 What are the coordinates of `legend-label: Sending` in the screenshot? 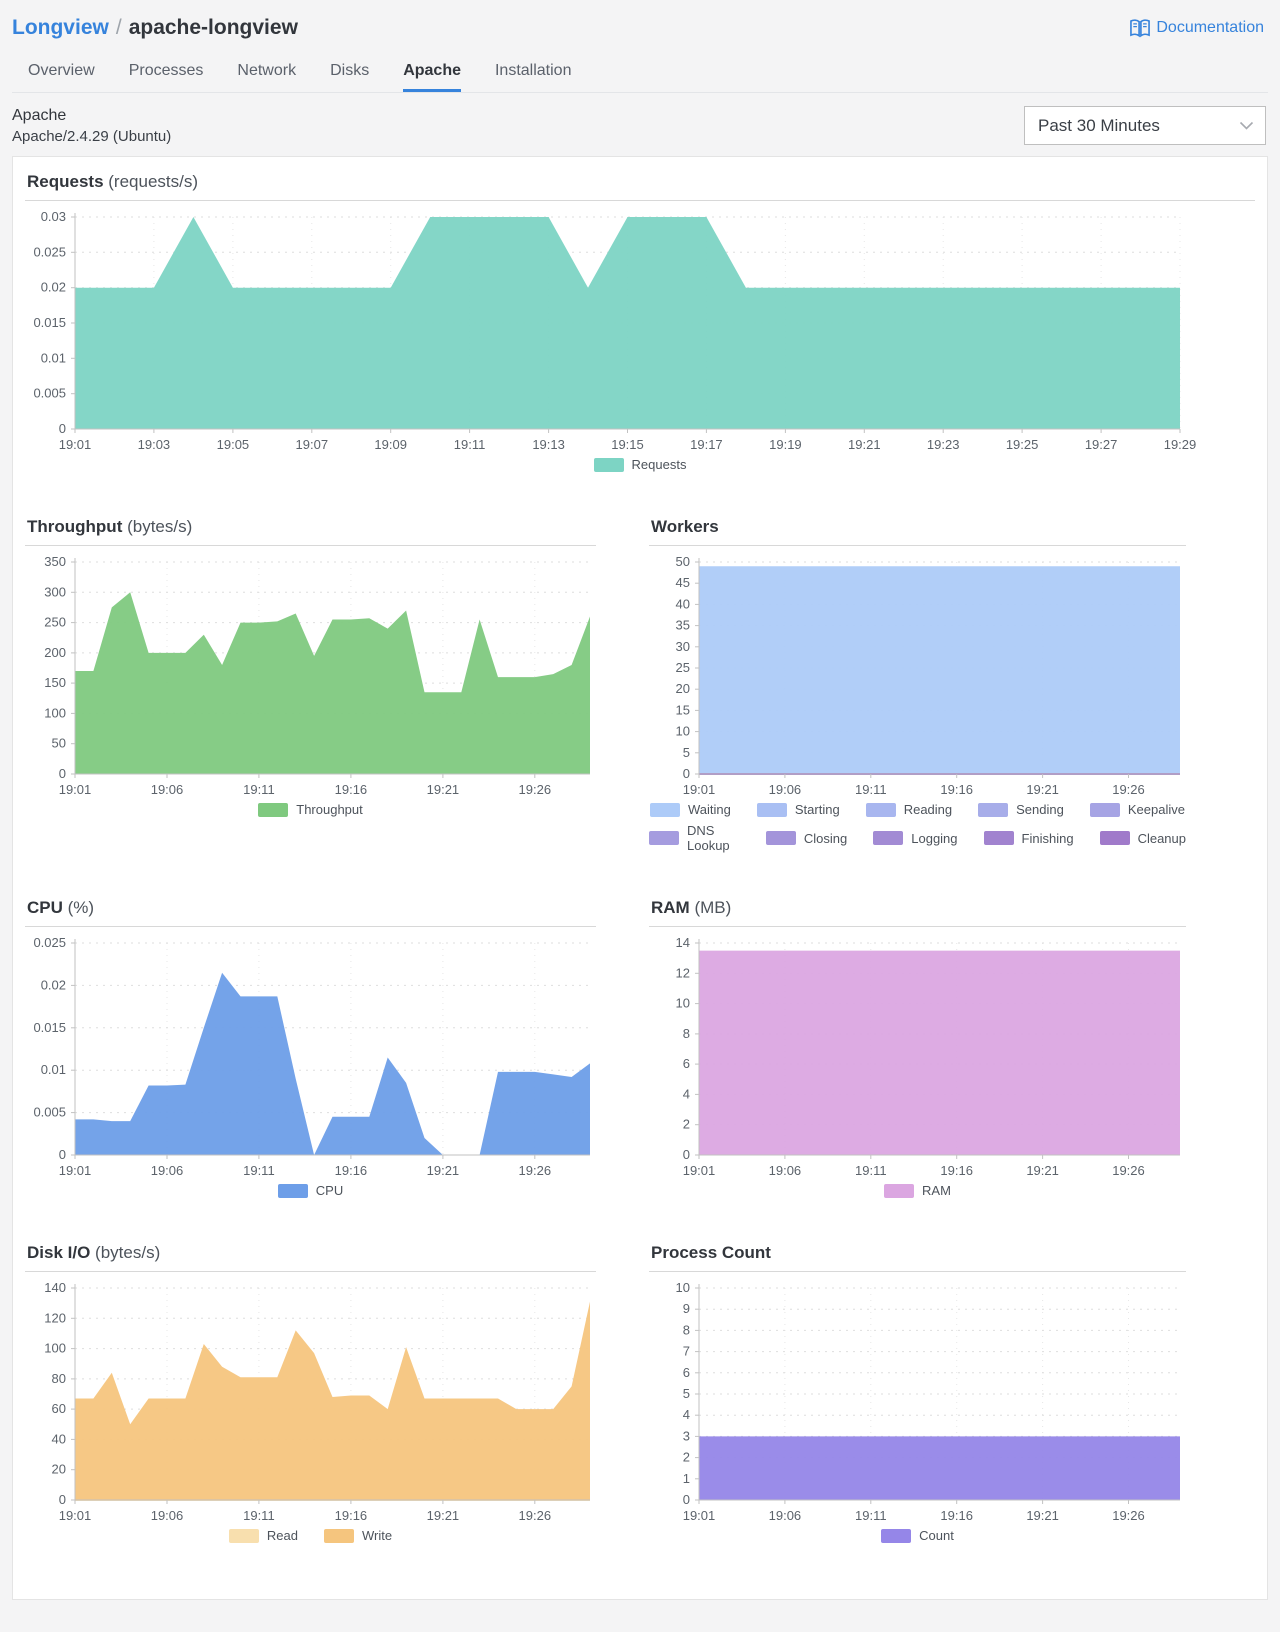 It's located at (1040, 809).